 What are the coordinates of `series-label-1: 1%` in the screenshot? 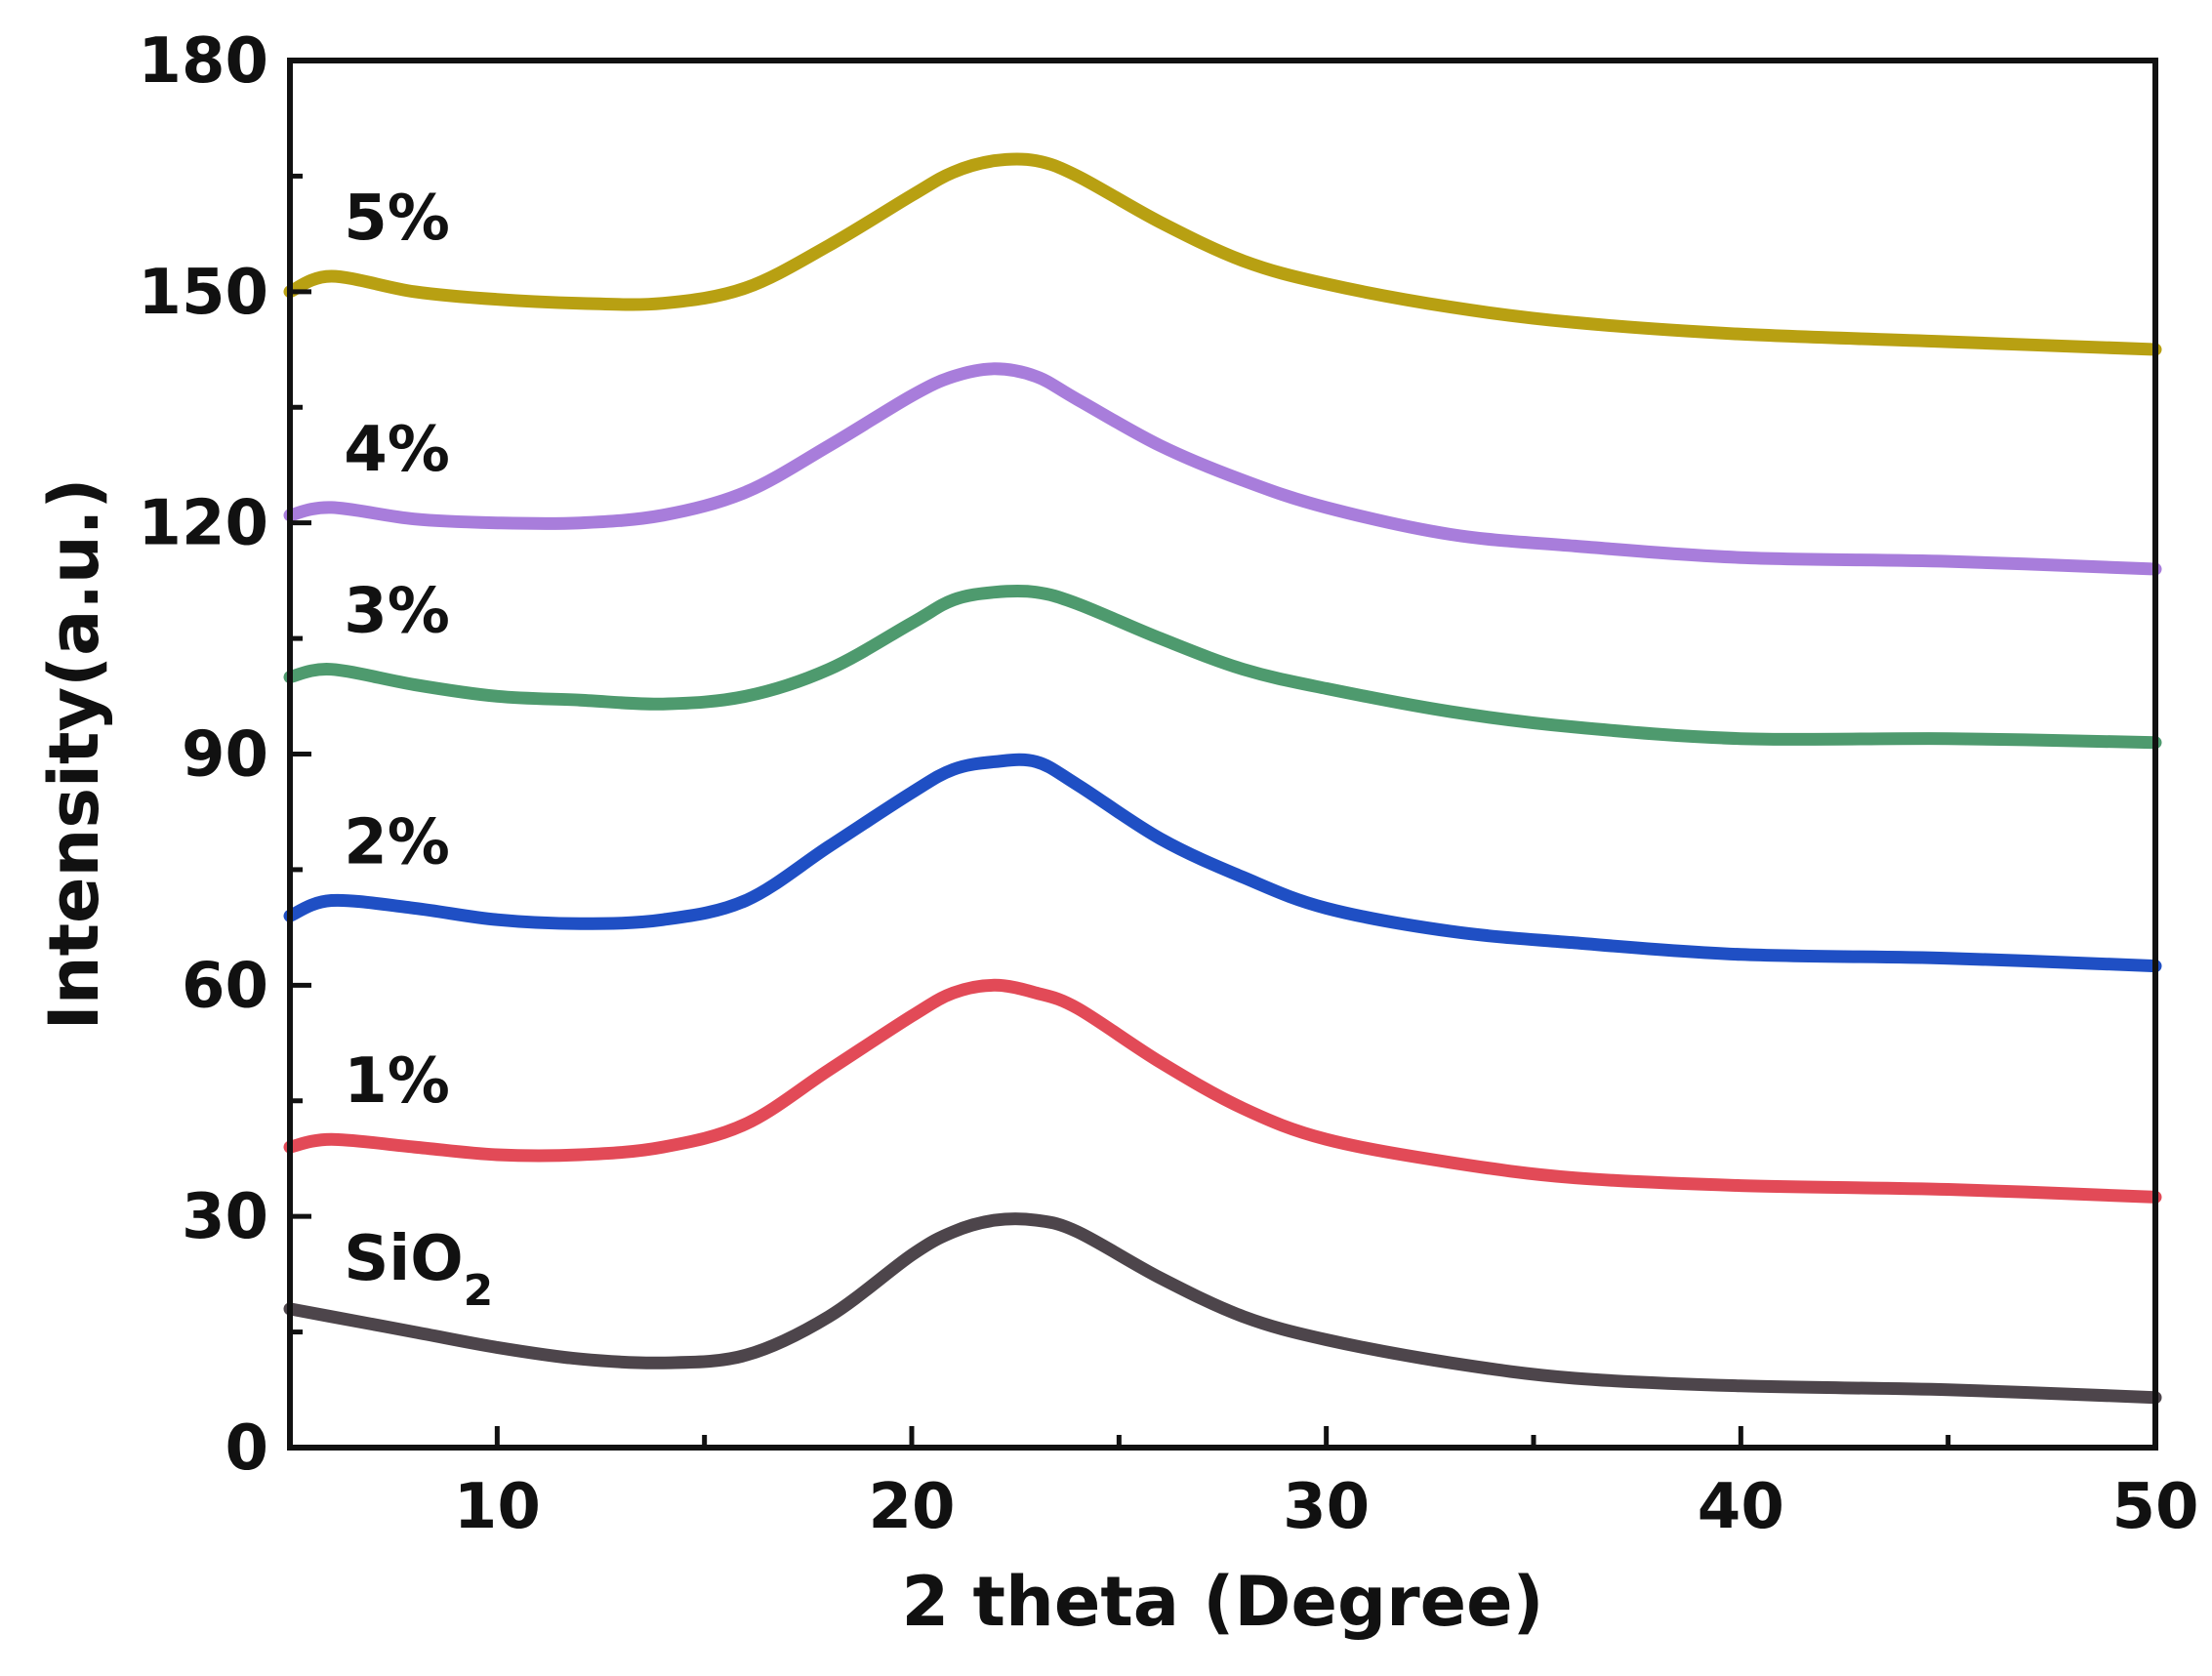 It's located at (397, 1081).